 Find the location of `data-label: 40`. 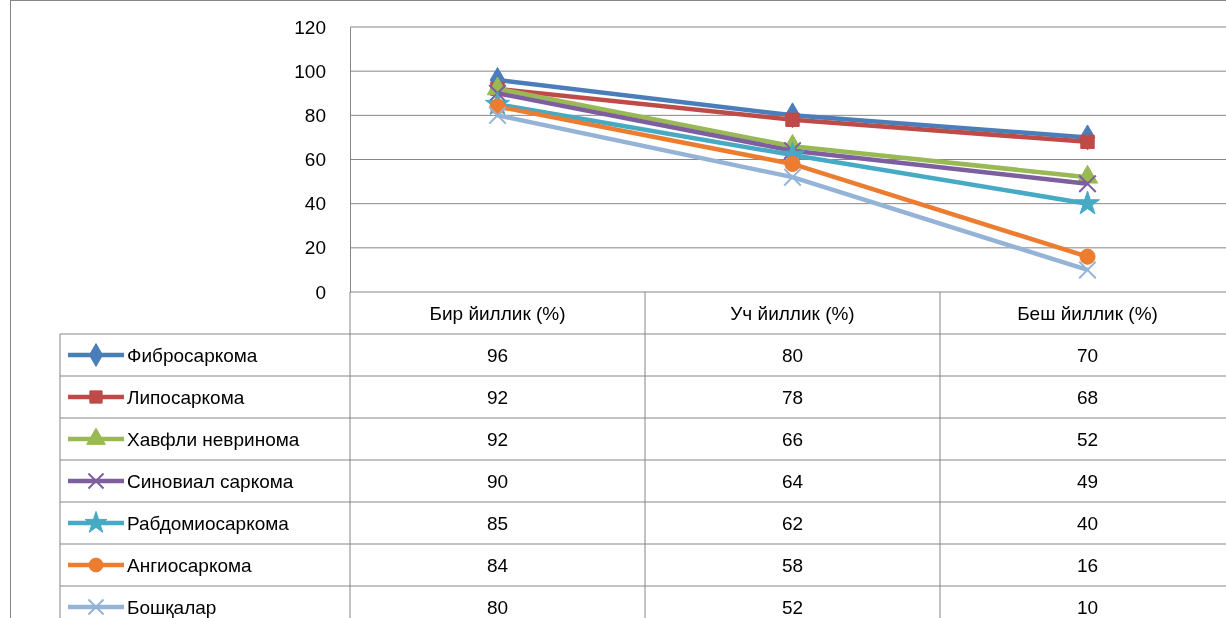

data-label: 40 is located at coordinates (1087, 523).